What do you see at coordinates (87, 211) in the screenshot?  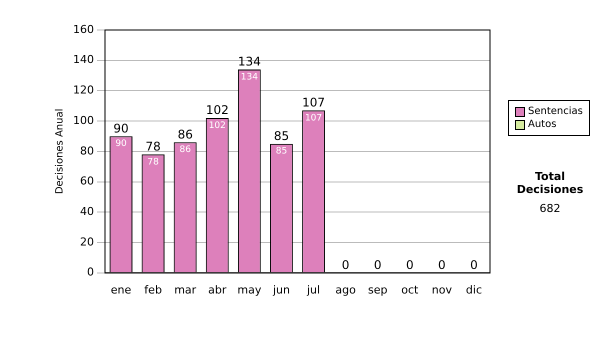 I see `y-tick-label: 40` at bounding box center [87, 211].